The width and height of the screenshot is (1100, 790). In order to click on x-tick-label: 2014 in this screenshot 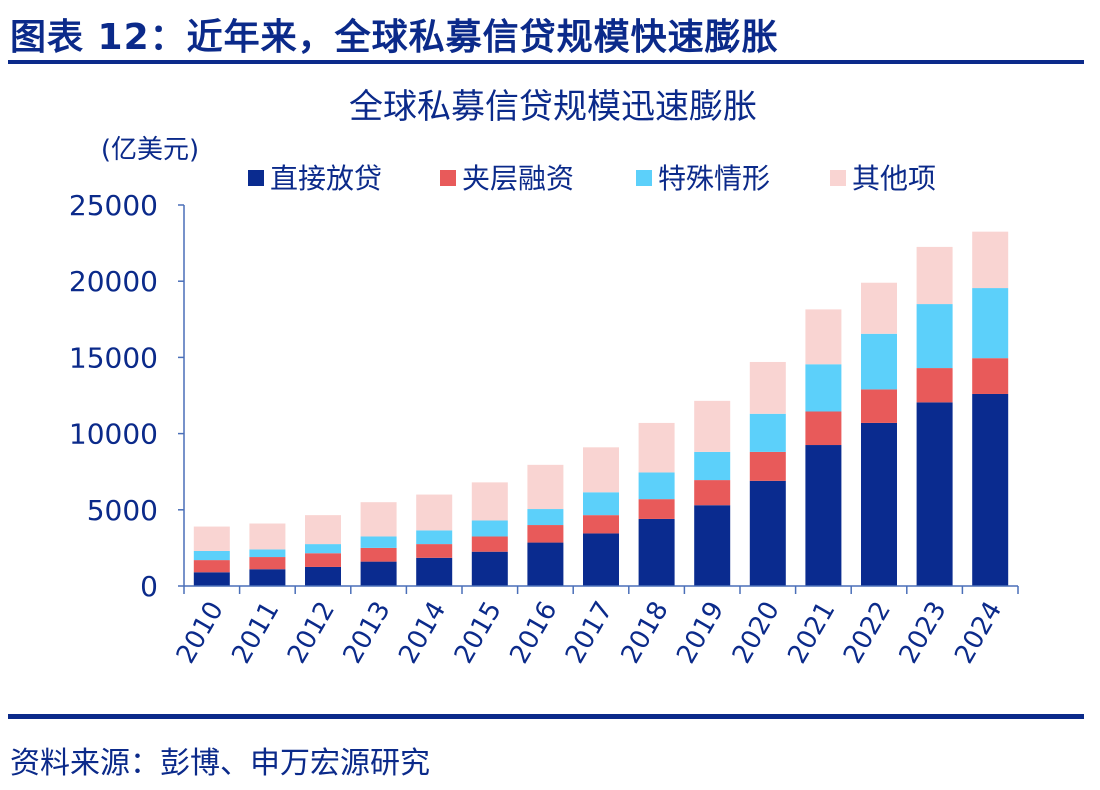, I will do `click(422, 633)`.